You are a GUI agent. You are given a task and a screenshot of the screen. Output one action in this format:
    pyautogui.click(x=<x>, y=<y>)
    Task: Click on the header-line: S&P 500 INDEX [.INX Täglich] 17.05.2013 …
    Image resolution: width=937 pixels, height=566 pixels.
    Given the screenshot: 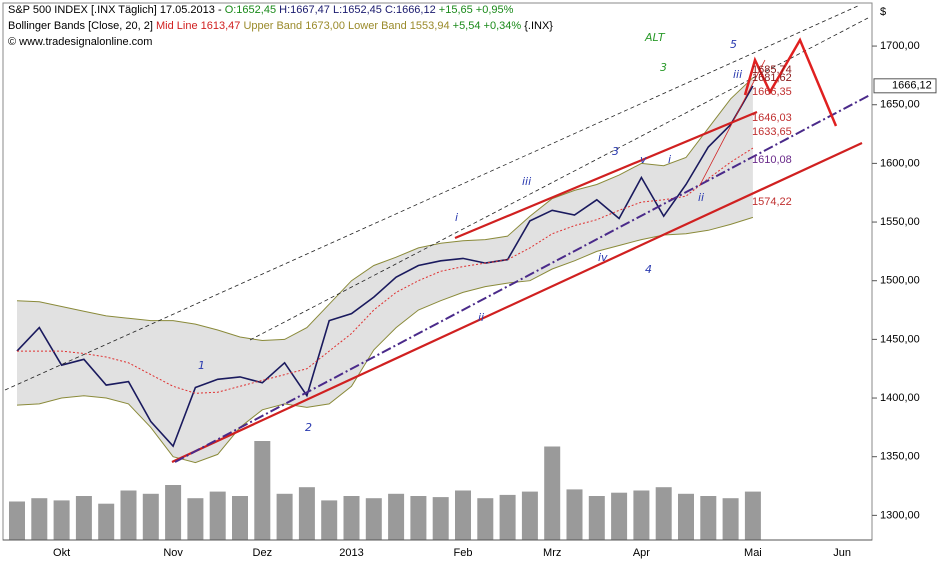 What is the action you would take?
    pyautogui.click(x=261, y=10)
    